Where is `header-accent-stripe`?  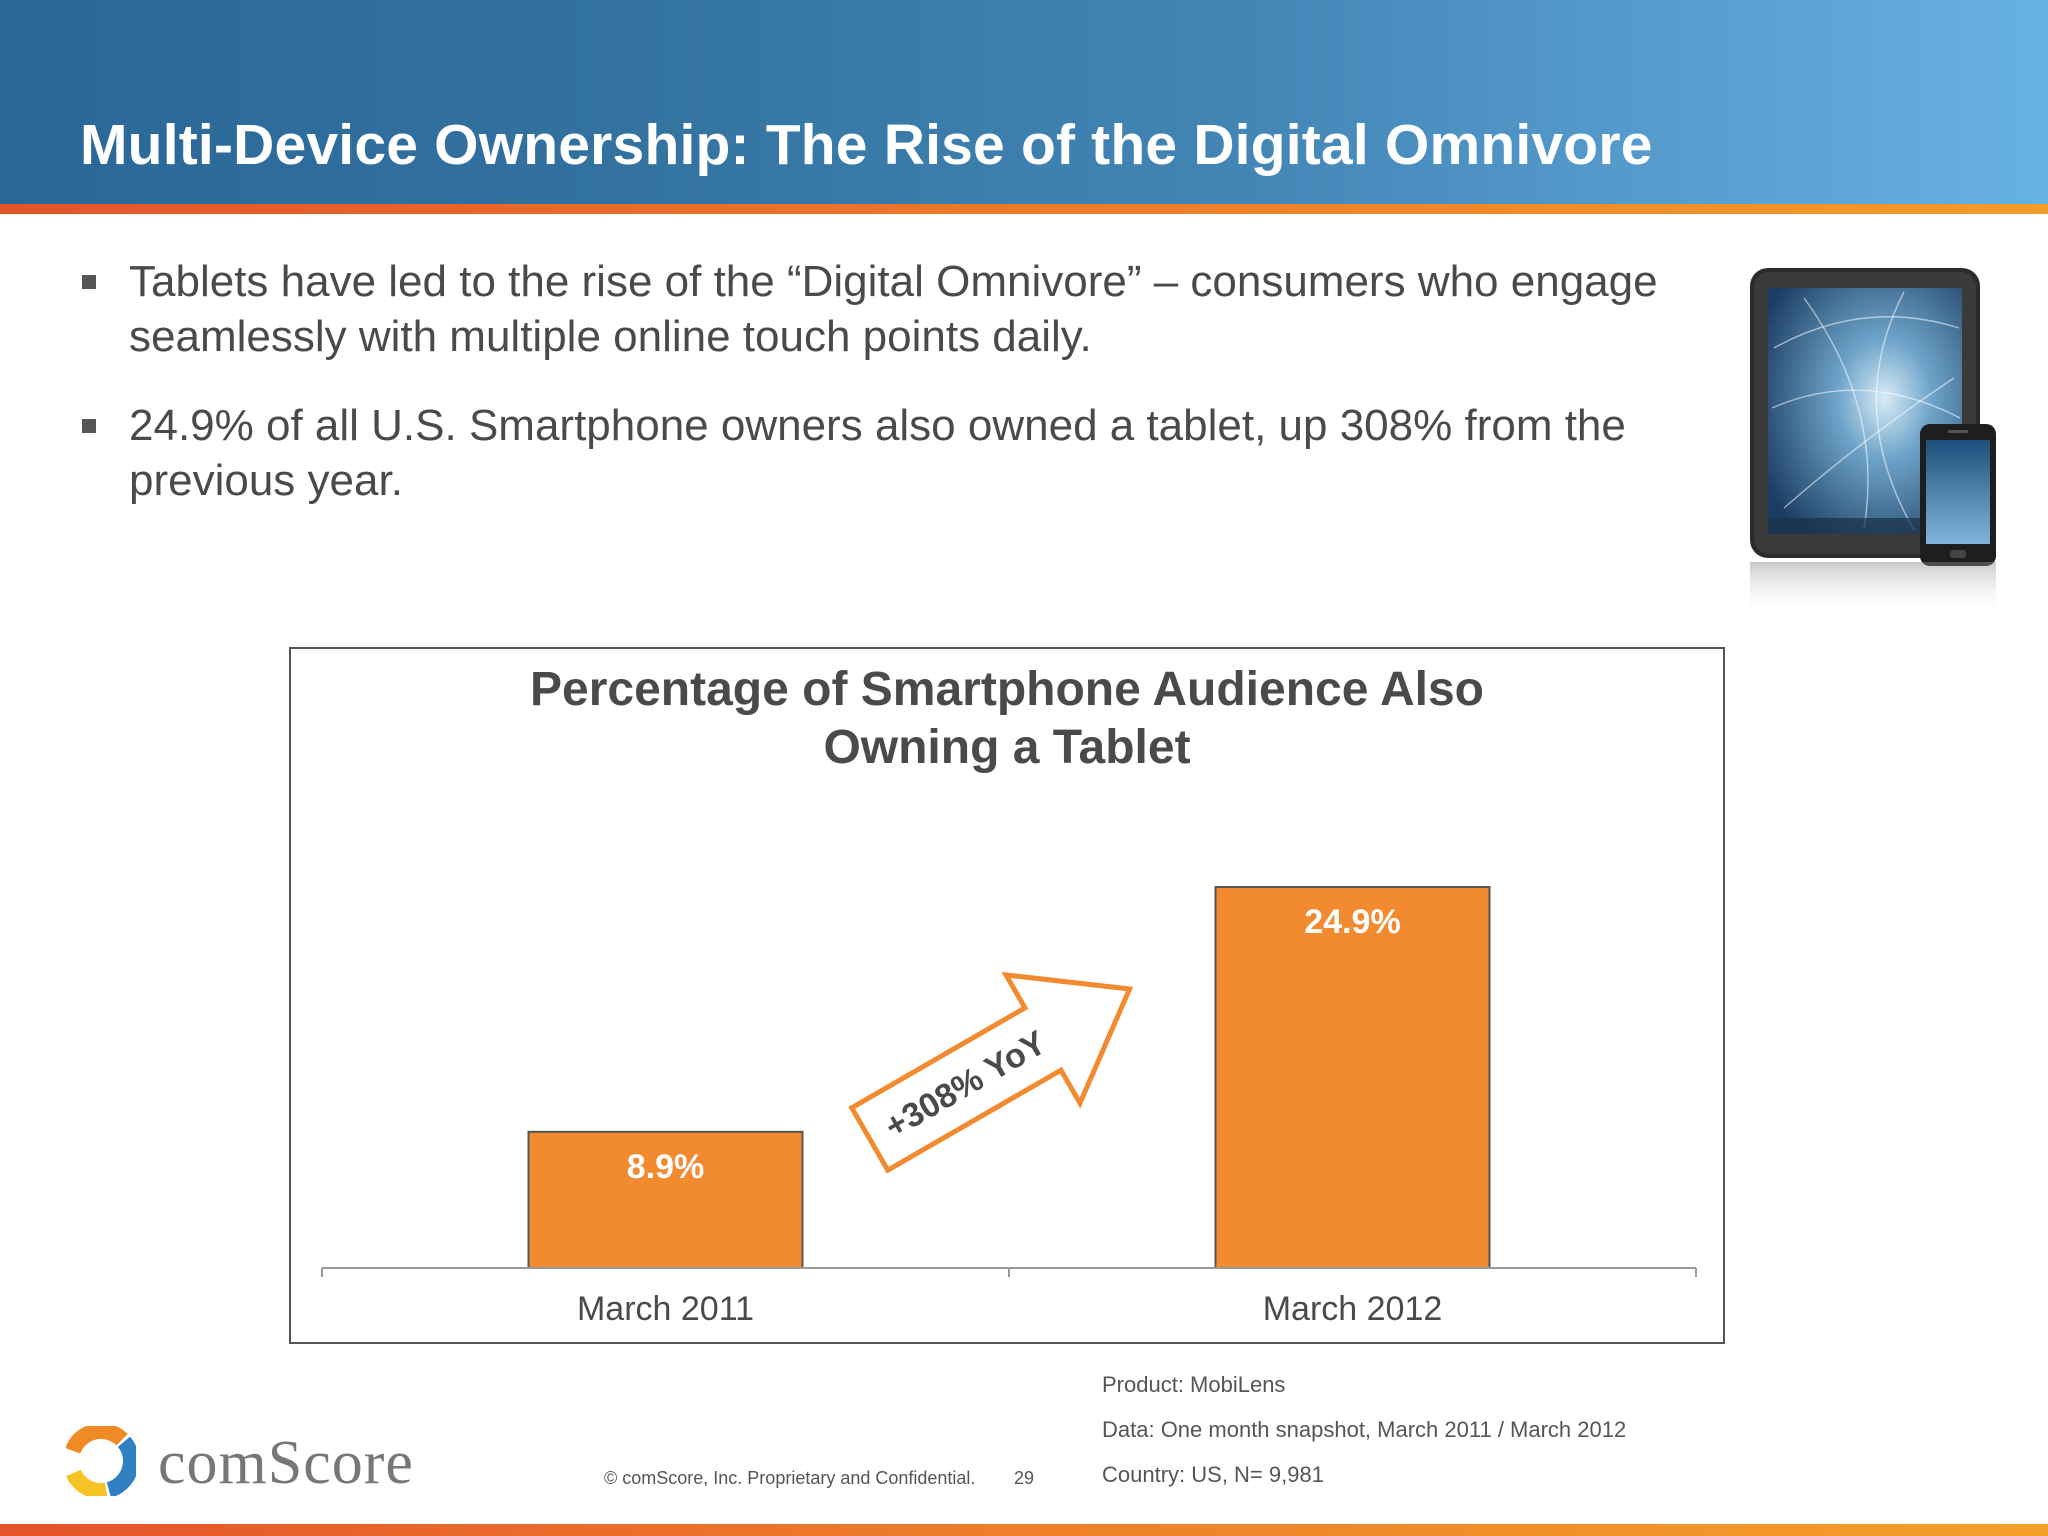 header-accent-stripe is located at coordinates (1024, 209).